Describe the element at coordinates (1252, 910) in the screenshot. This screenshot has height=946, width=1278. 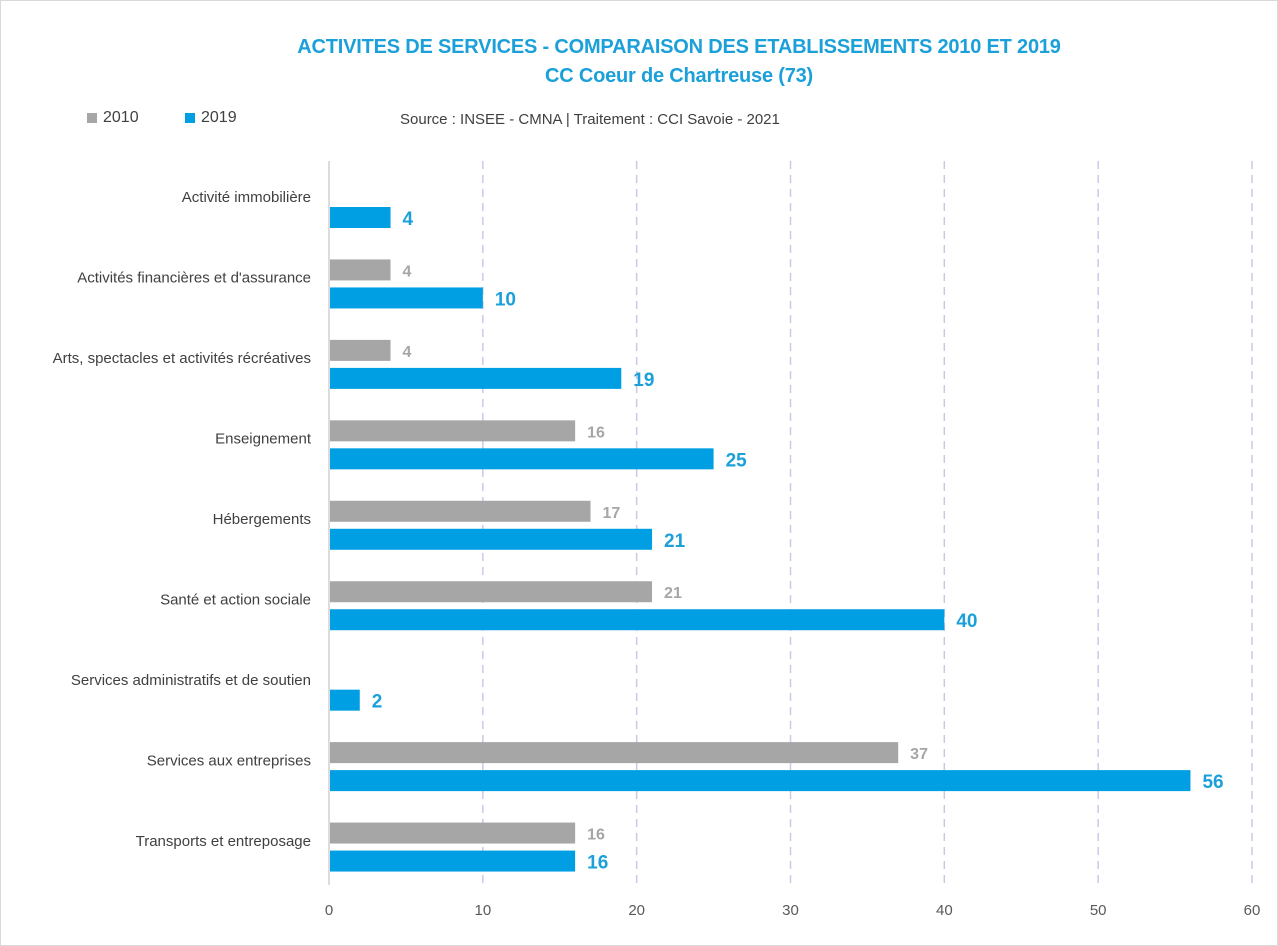
I see `x-tick-label-60: 60` at that location.